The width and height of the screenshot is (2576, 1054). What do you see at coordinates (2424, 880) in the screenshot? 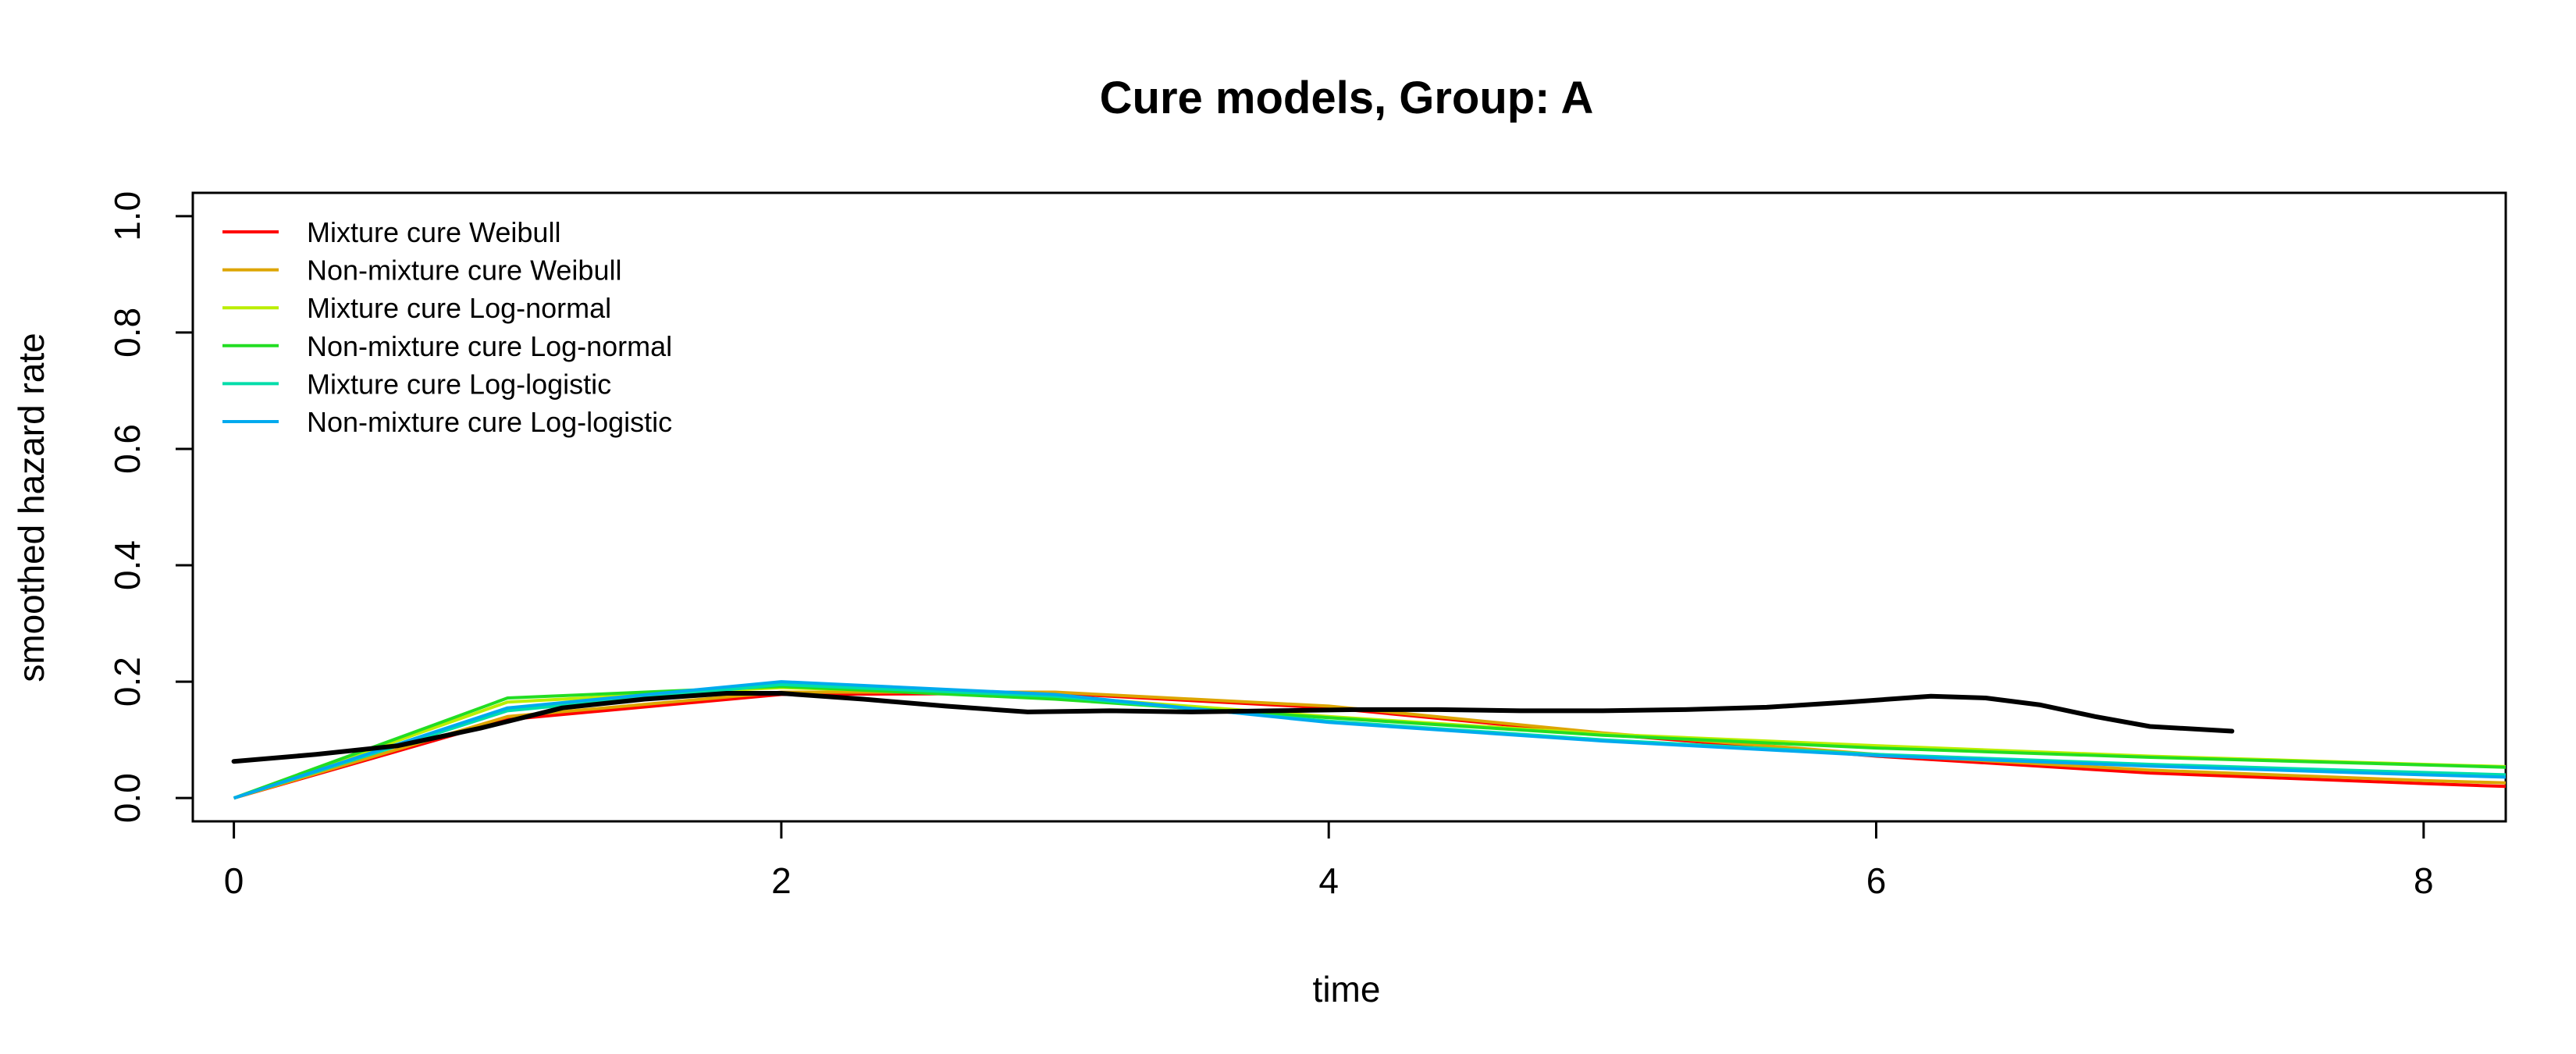
I see `x-tick-label: 8` at bounding box center [2424, 880].